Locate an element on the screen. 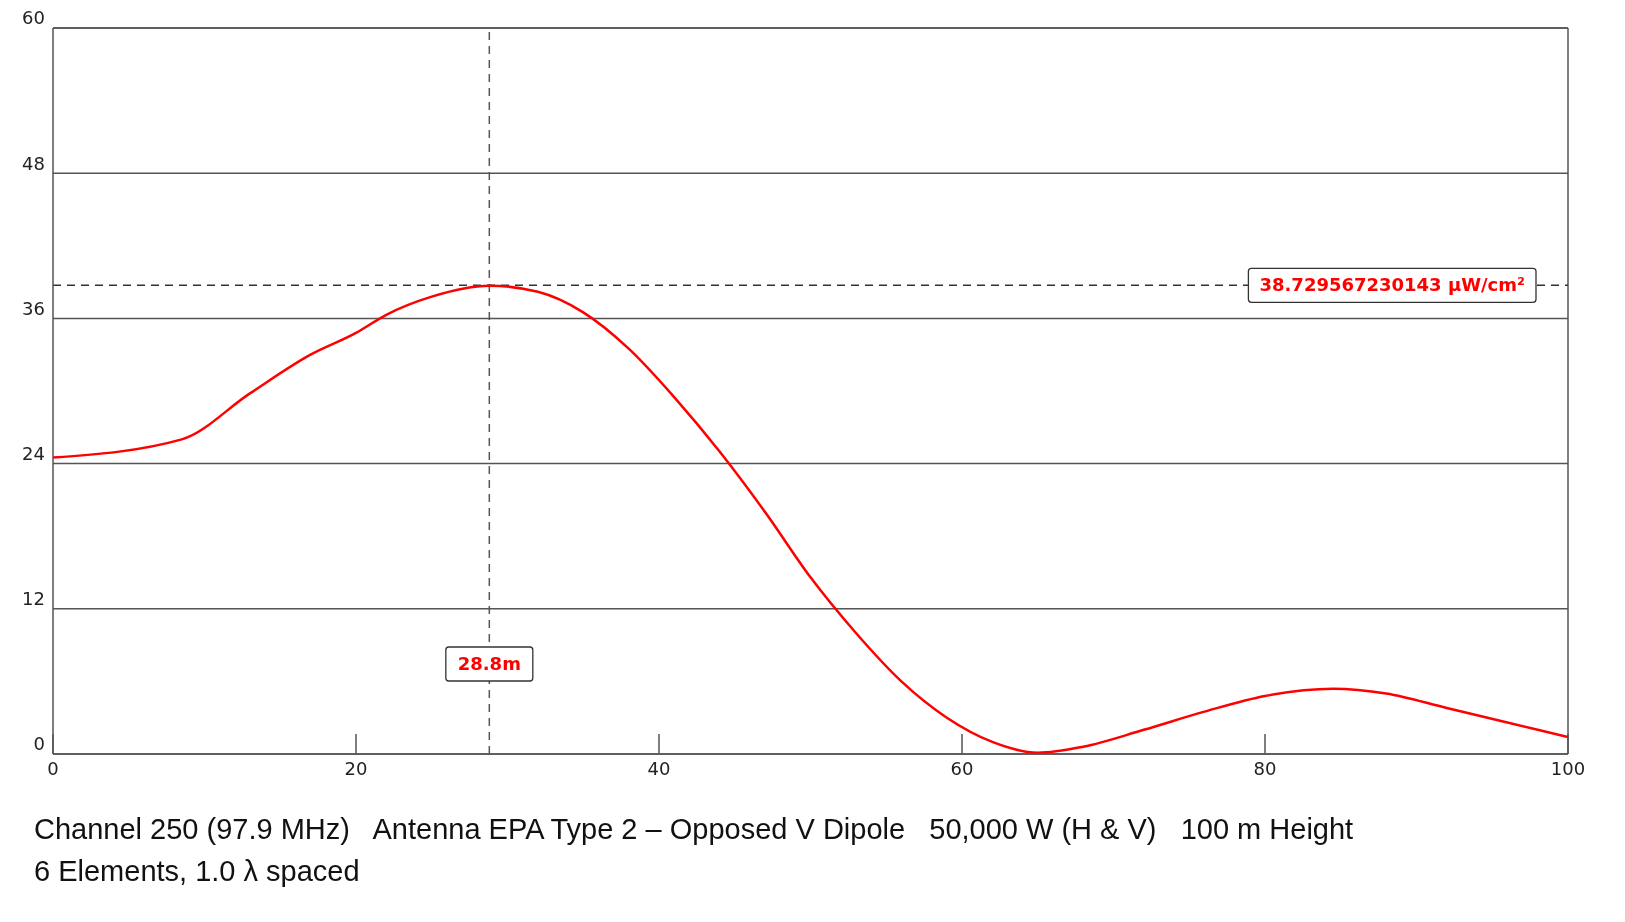 This screenshot has height=922, width=1625. y-tick-label: 0 is located at coordinates (39, 744).